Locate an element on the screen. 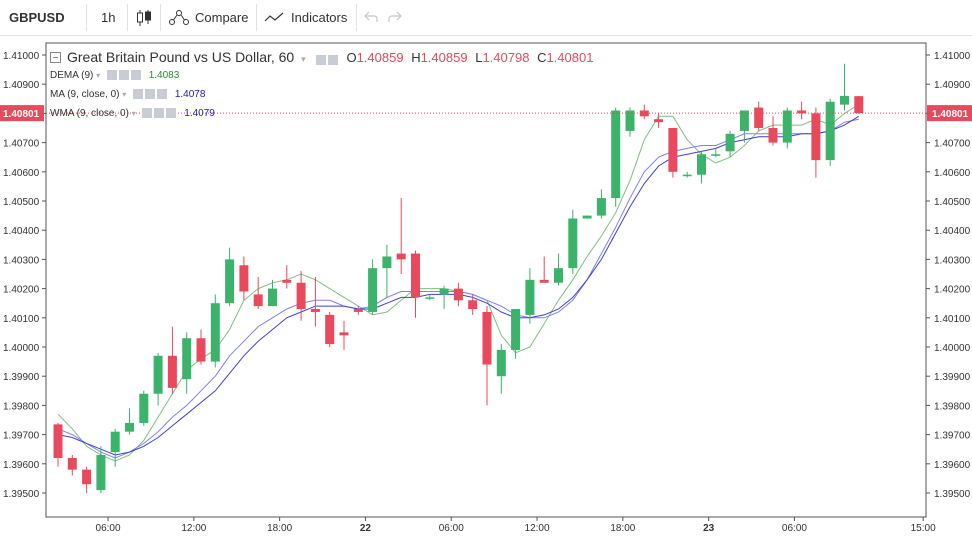 The image size is (972, 539). indicator-legend-dema: DEMA (9) ▾ 1.4083 is located at coordinates (114, 78).